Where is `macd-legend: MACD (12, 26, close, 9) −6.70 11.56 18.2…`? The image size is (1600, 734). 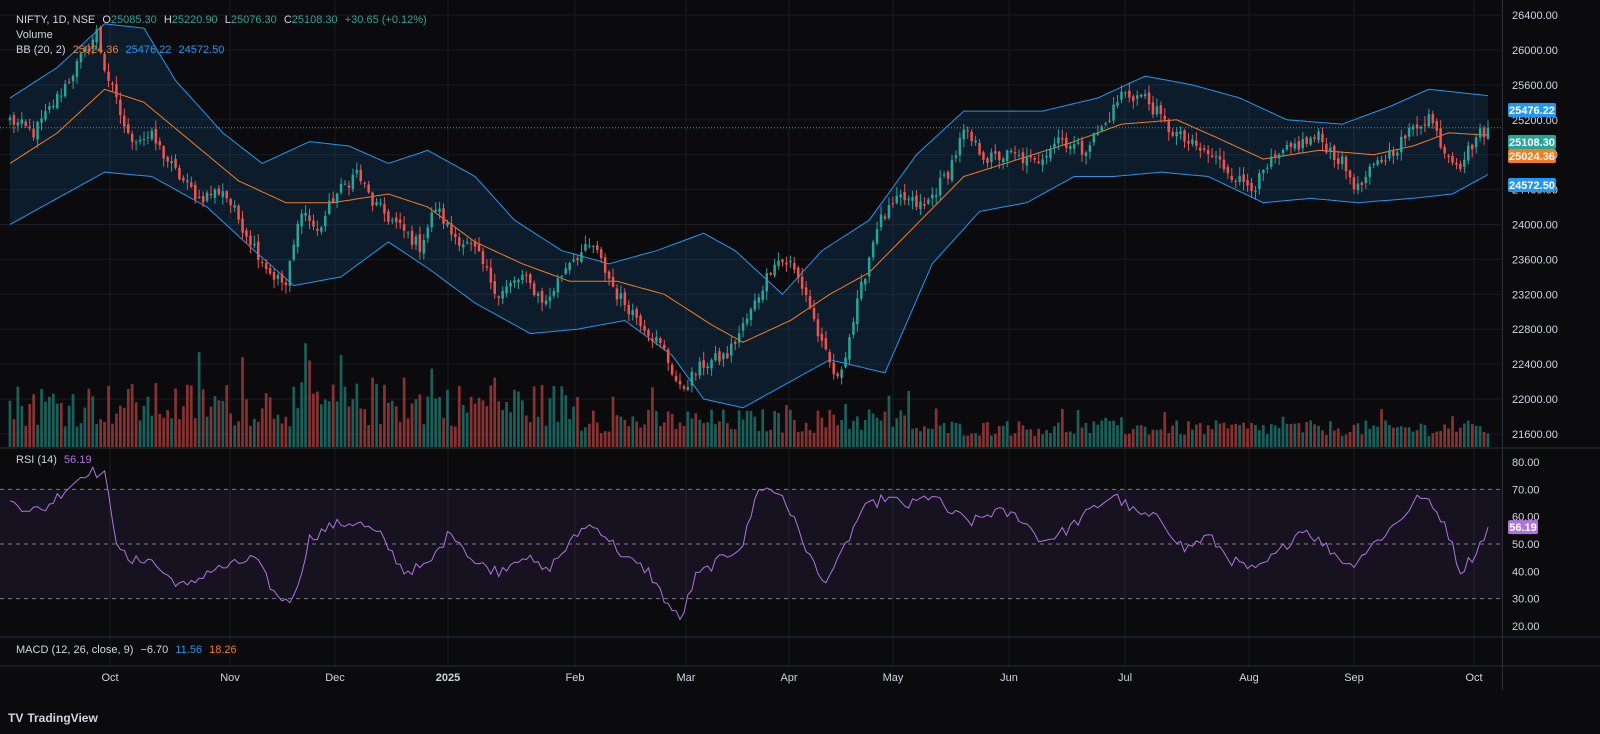 macd-legend: MACD (12, 26, close, 9) −6.70 11.56 18.2… is located at coordinates (128, 650).